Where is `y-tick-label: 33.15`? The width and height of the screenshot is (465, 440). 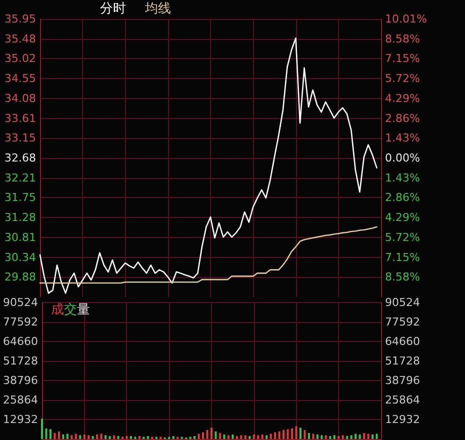 y-tick-label: 33.15 is located at coordinates (20, 138).